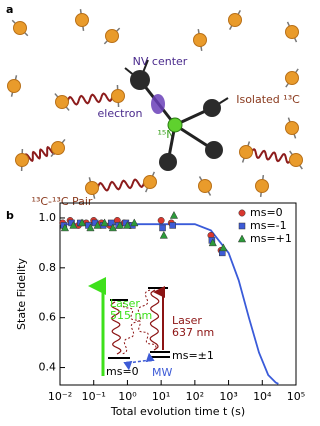 This screenshot has width=320, height=426. Describe the element at coordinates (48, 267) in the screenshot. I see `y-tick-label: 0.8` at that location.